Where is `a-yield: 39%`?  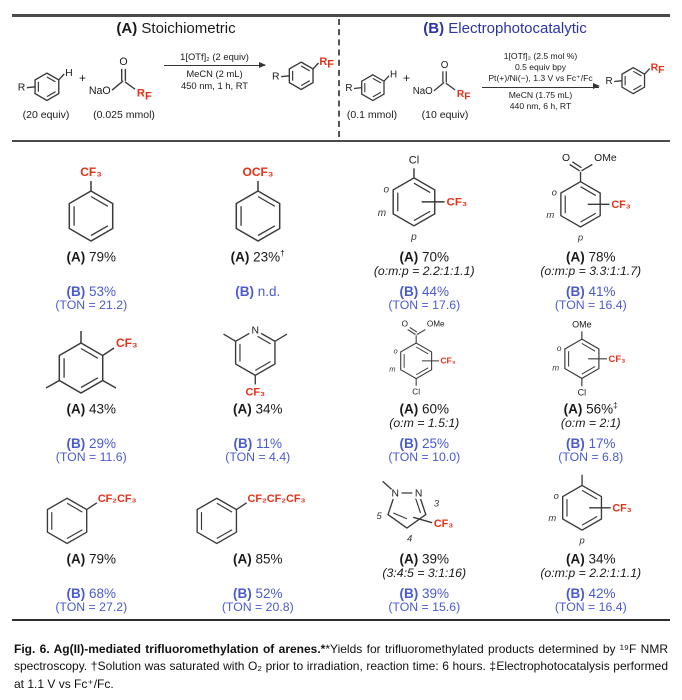 a-yield: 39% is located at coordinates (435, 559).